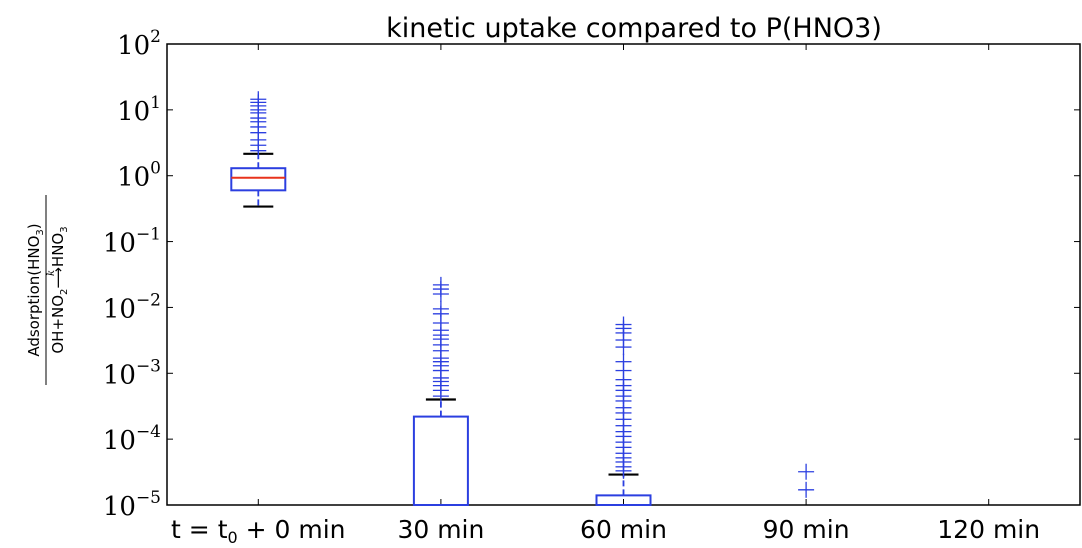  Describe the element at coordinates (51, 273) in the screenshot. I see `y-label-arrow-k: k` at that location.